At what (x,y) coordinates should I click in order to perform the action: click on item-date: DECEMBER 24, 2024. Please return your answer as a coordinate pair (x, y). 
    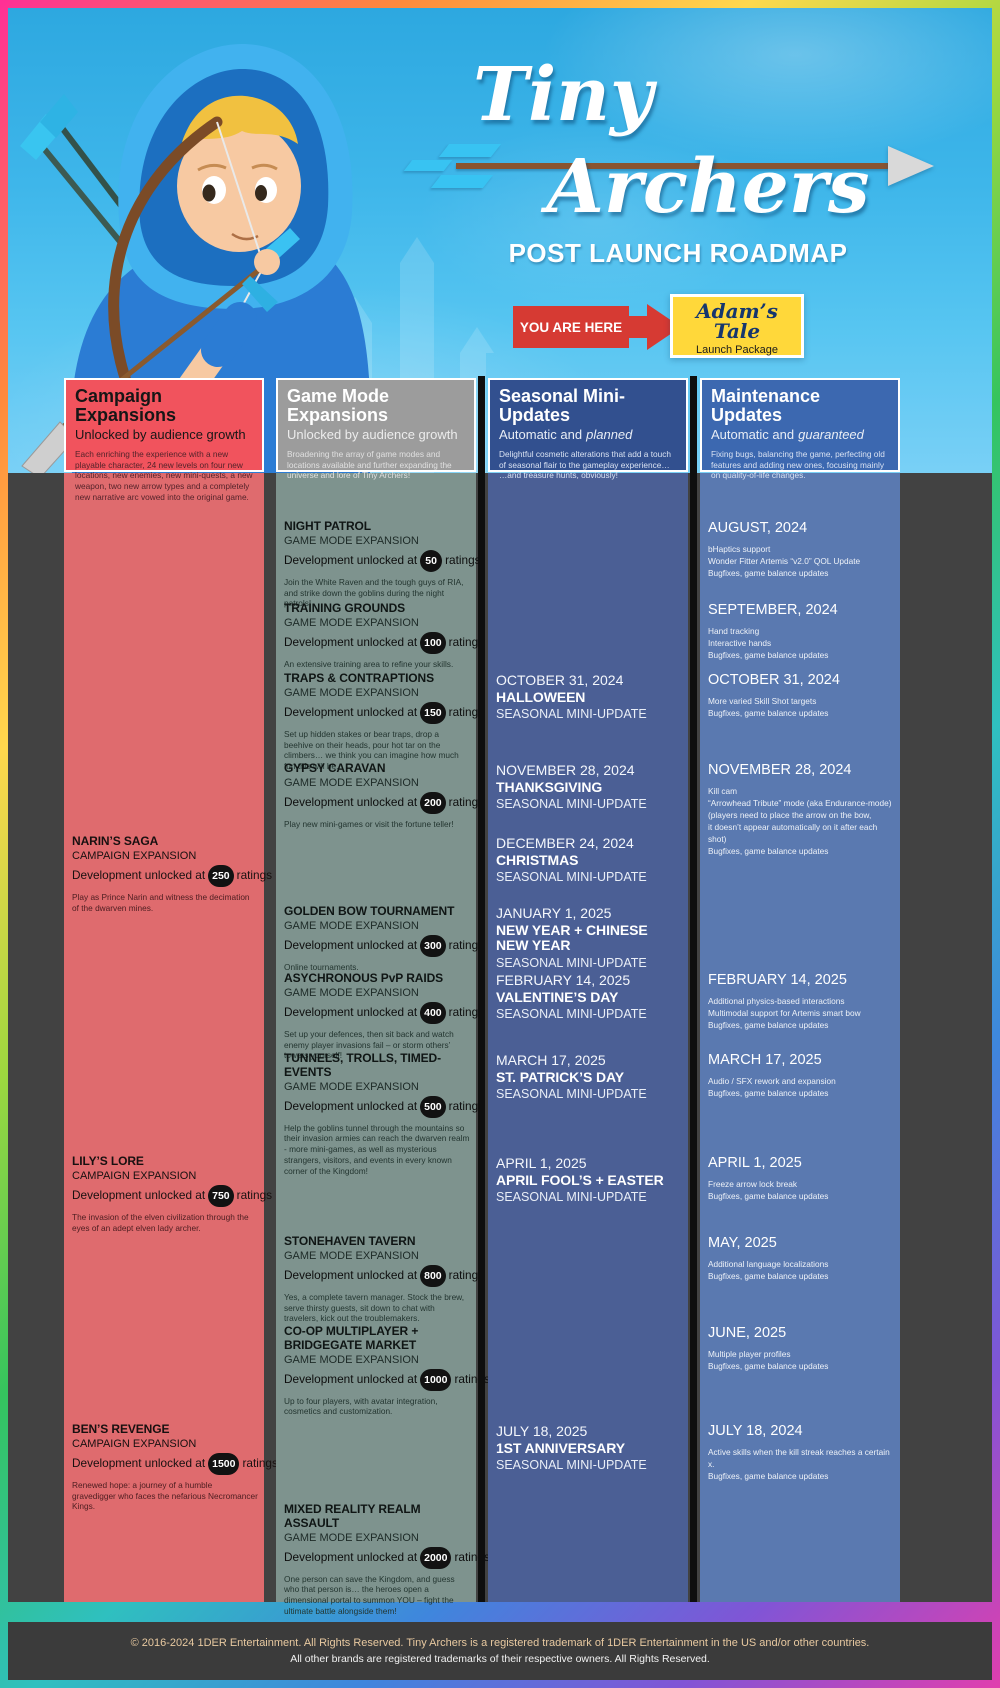
    Looking at the image, I should click on (565, 843).